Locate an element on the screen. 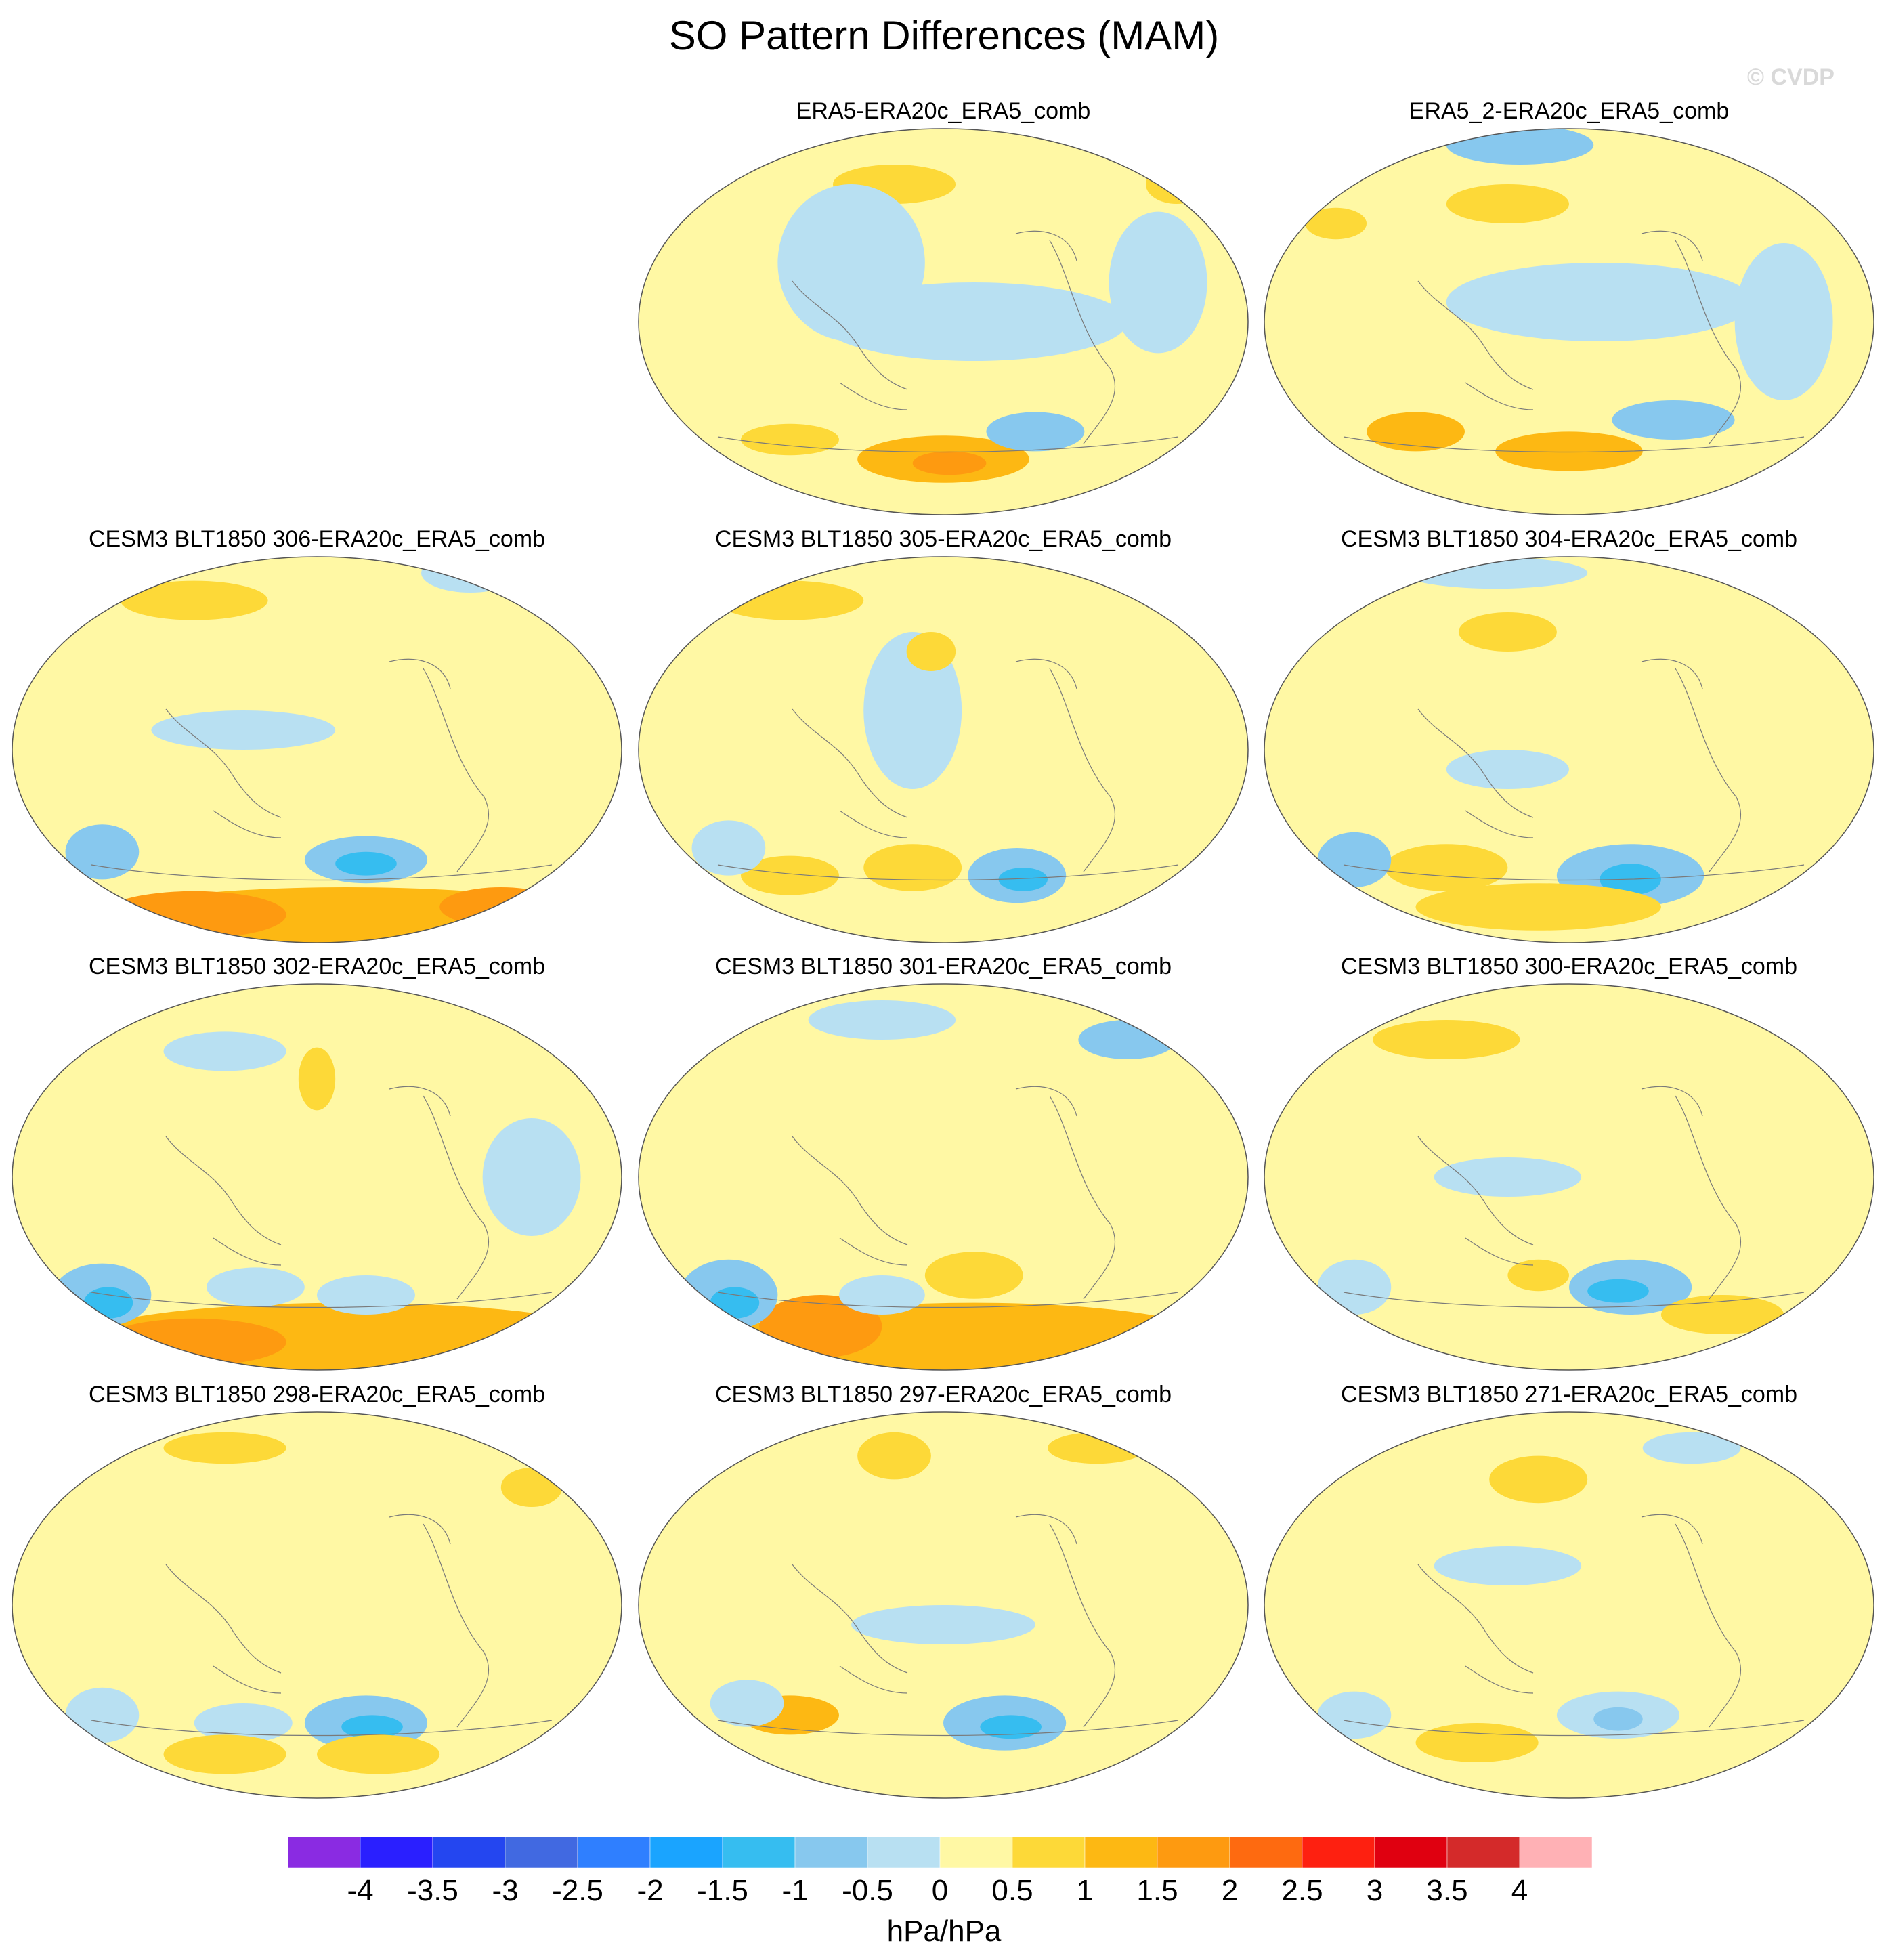 This screenshot has height=1960, width=1888. map-panel: CESM3 BLT1850 306-ERA20c_ERA5_comb is located at coordinates (317, 736).